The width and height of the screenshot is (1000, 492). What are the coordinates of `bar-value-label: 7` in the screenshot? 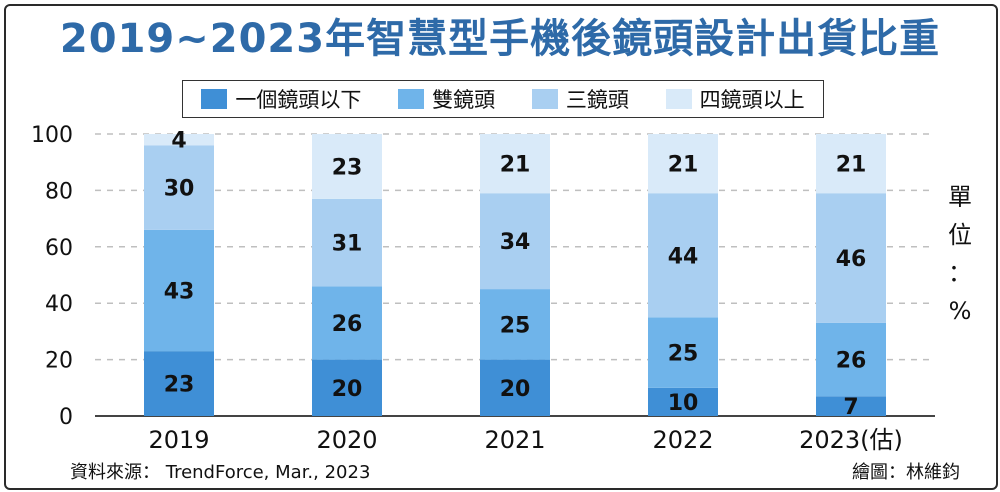 It's located at (850, 407).